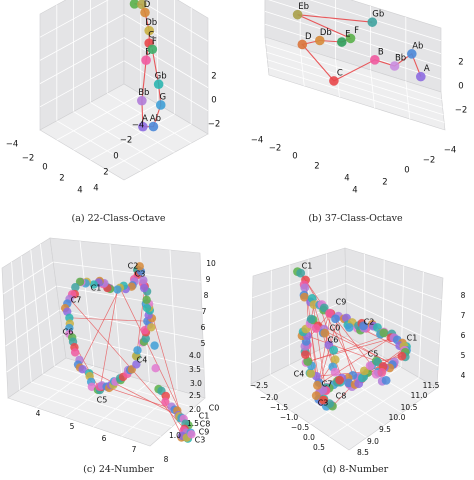 The width and height of the screenshot is (474, 480). What do you see at coordinates (72, 426) in the screenshot?
I see `tick-label: 5` at bounding box center [72, 426].